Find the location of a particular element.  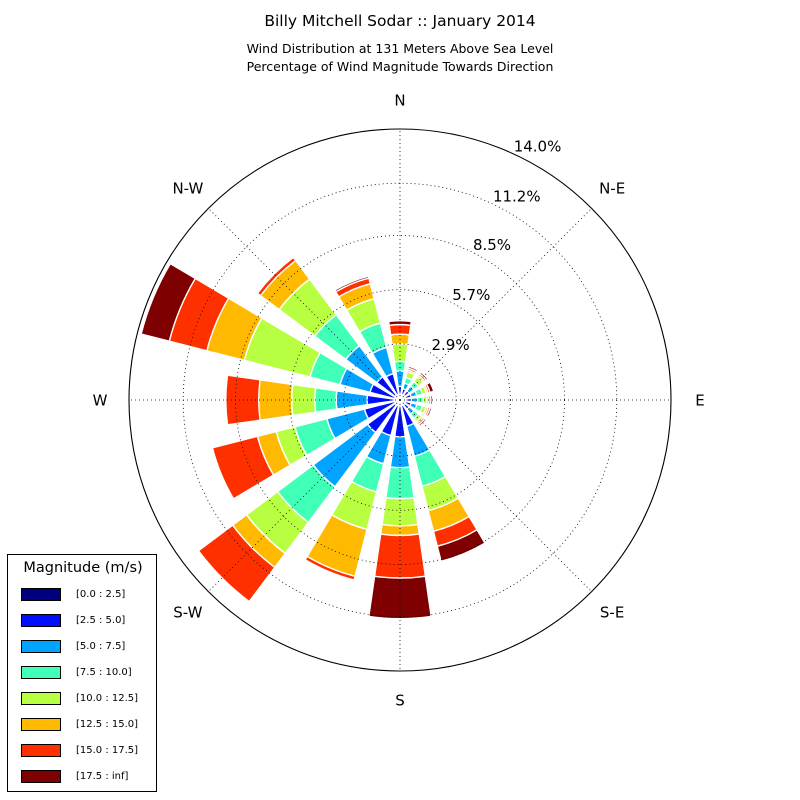

legend-label: [2.5 : 5.0] is located at coordinates (101, 620).